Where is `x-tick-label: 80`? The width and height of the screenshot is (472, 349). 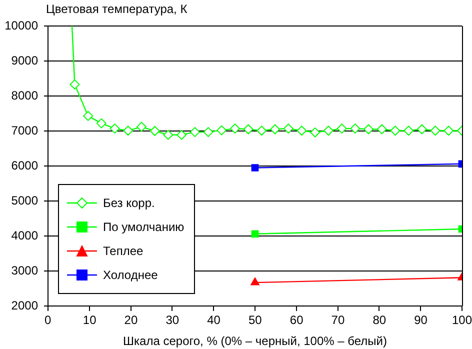
x-tick-label: 80 is located at coordinates (379, 320).